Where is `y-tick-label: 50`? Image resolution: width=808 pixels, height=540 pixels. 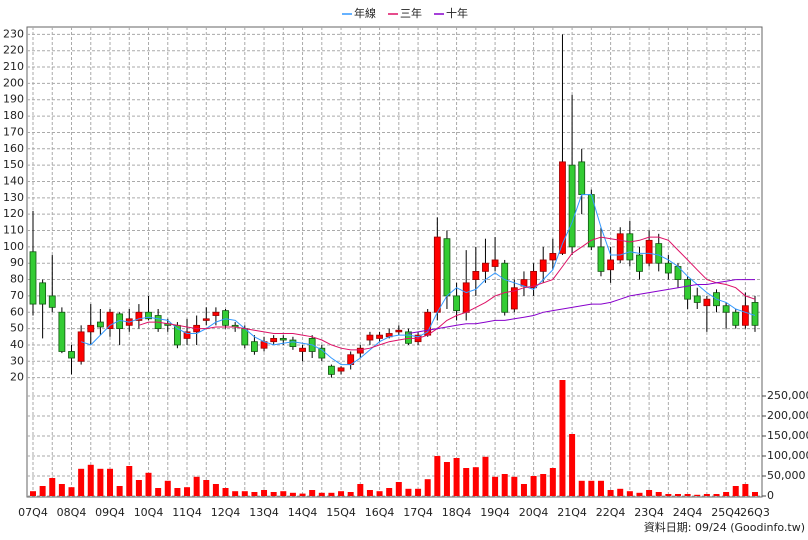 y-tick-label: 50 is located at coordinates (17, 328).